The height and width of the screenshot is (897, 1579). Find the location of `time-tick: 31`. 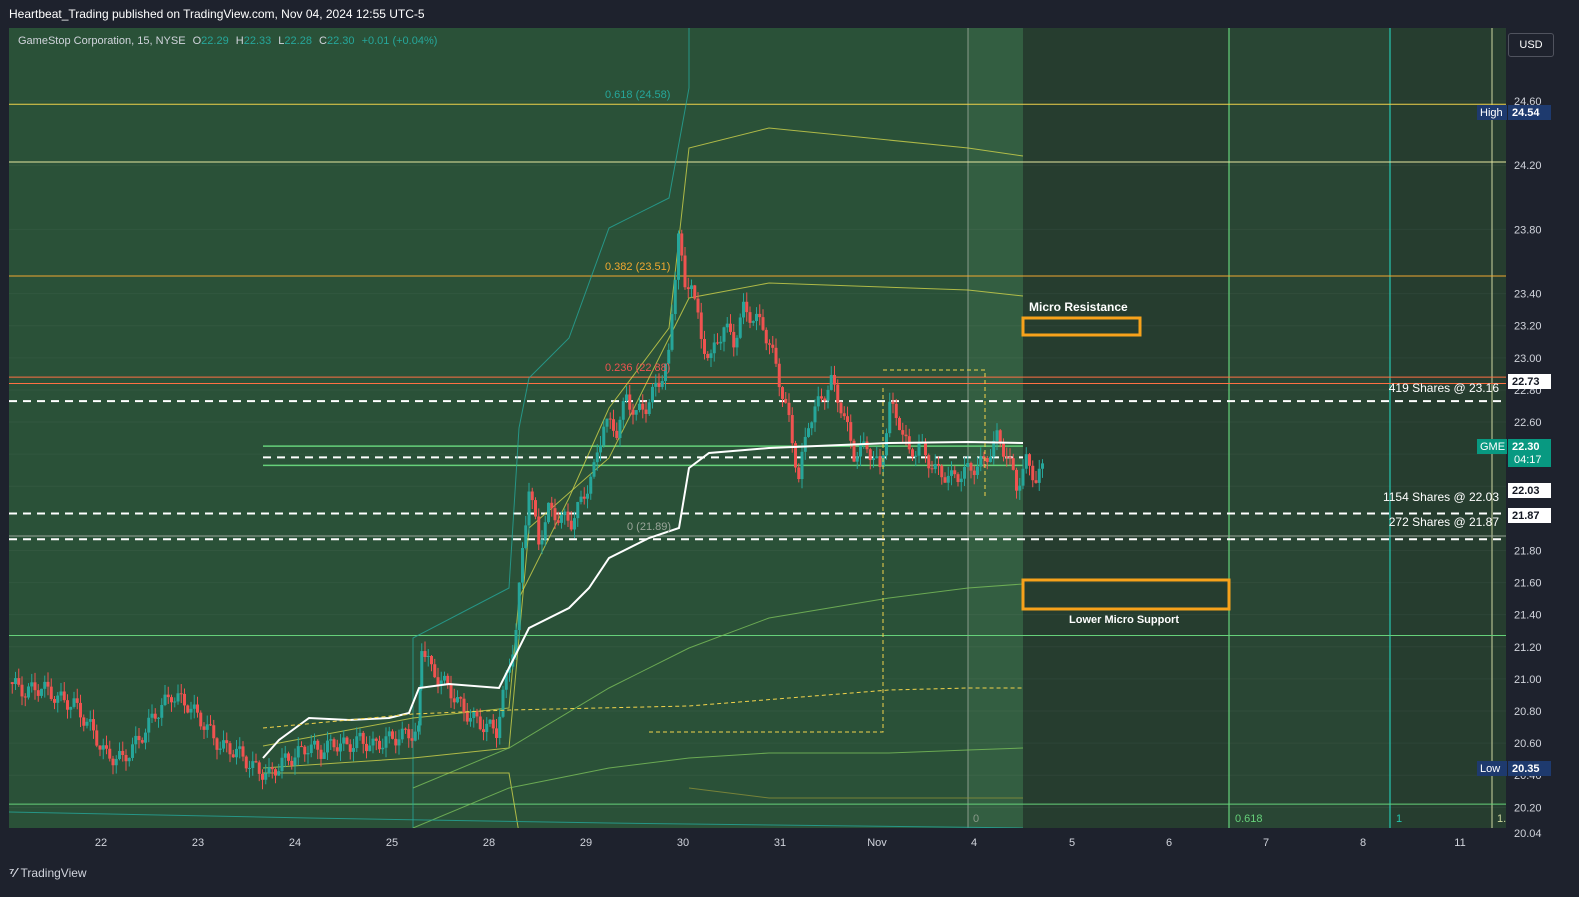

time-tick: 31 is located at coordinates (780, 843).